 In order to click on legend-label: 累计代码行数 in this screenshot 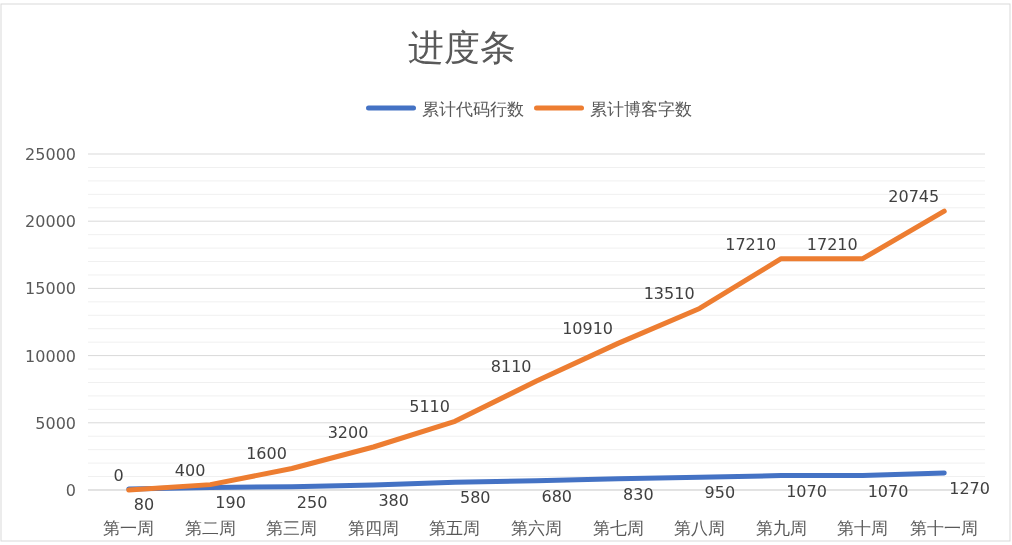, I will do `click(472, 109)`.